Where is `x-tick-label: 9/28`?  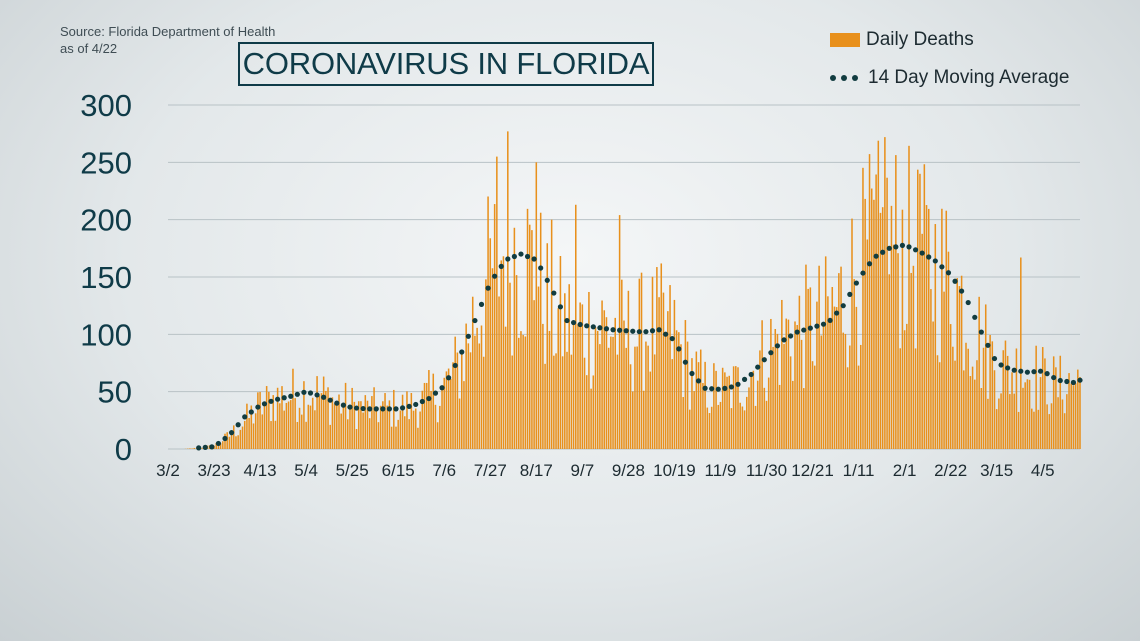 x-tick-label: 9/28 is located at coordinates (628, 470).